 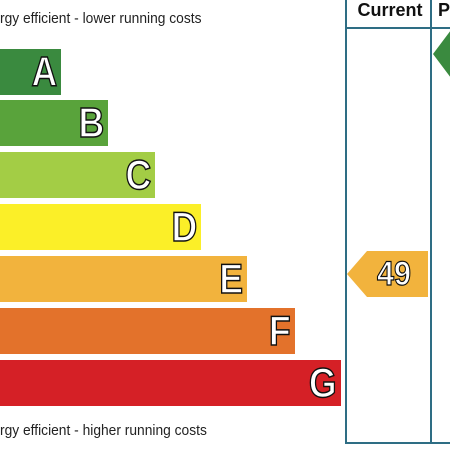 I want to click on potential-rating-arrow, so click(x=441, y=54).